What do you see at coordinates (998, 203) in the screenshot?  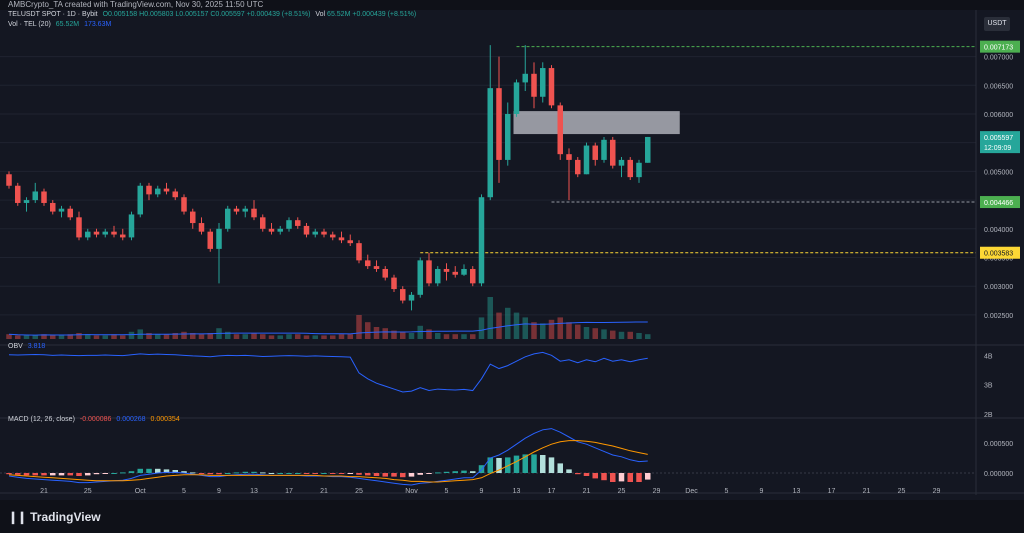 I see `price-tag-text: 0.004466` at bounding box center [998, 203].